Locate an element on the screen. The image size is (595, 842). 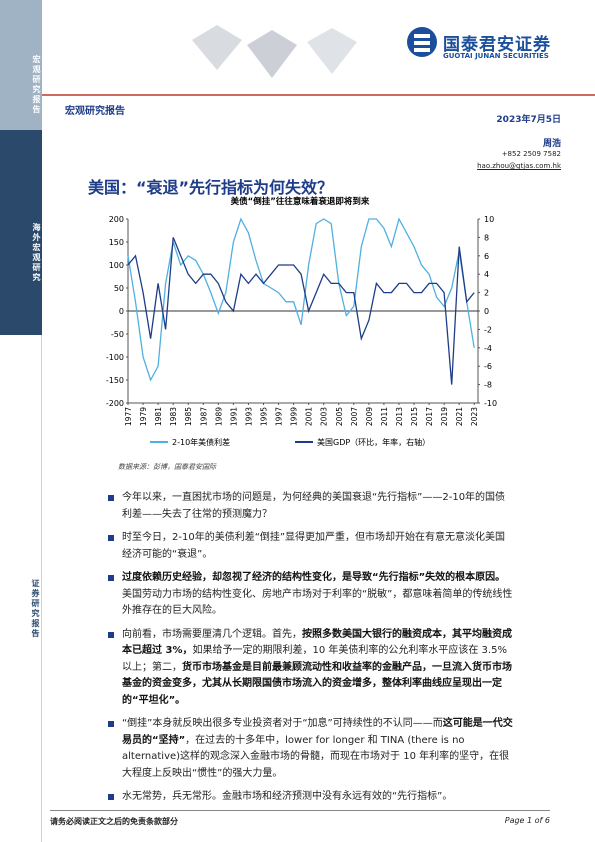
legend-label: 2-10年美债利差 is located at coordinates (201, 442).